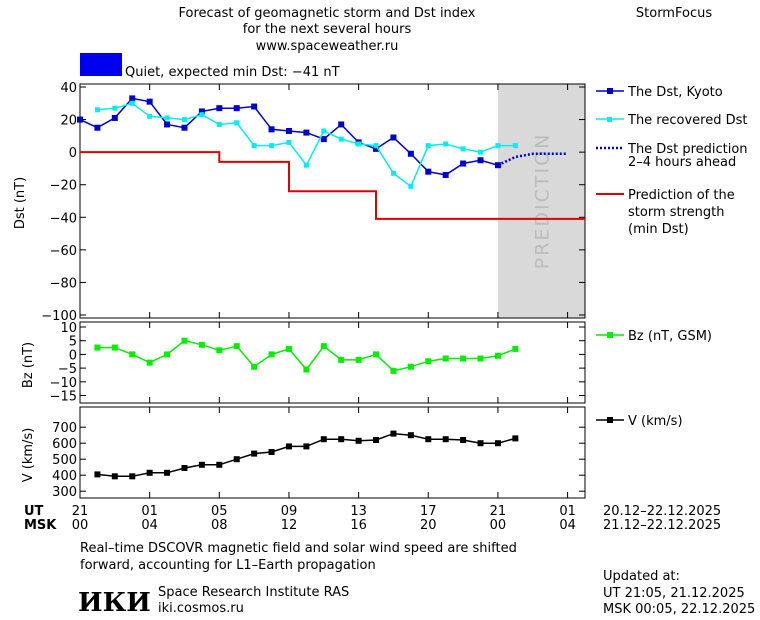 The width and height of the screenshot is (760, 620). What do you see at coordinates (498, 525) in the screenshot?
I see `msk-tick-label: 00` at bounding box center [498, 525].